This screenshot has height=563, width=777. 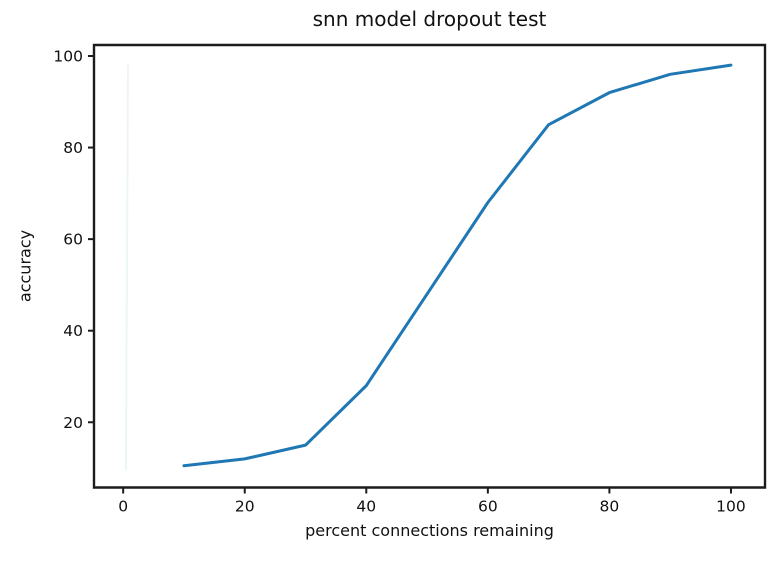 What do you see at coordinates (731, 507) in the screenshot?
I see `x-tick-label: 100` at bounding box center [731, 507].